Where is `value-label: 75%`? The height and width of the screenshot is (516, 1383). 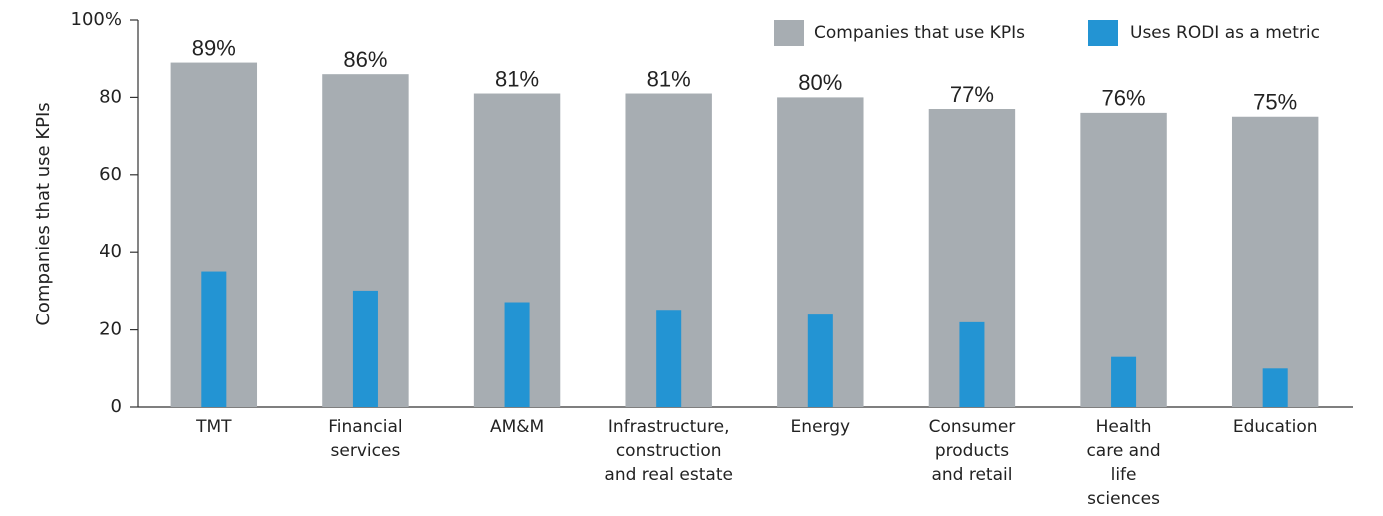 value-label: 75% is located at coordinates (1275, 102).